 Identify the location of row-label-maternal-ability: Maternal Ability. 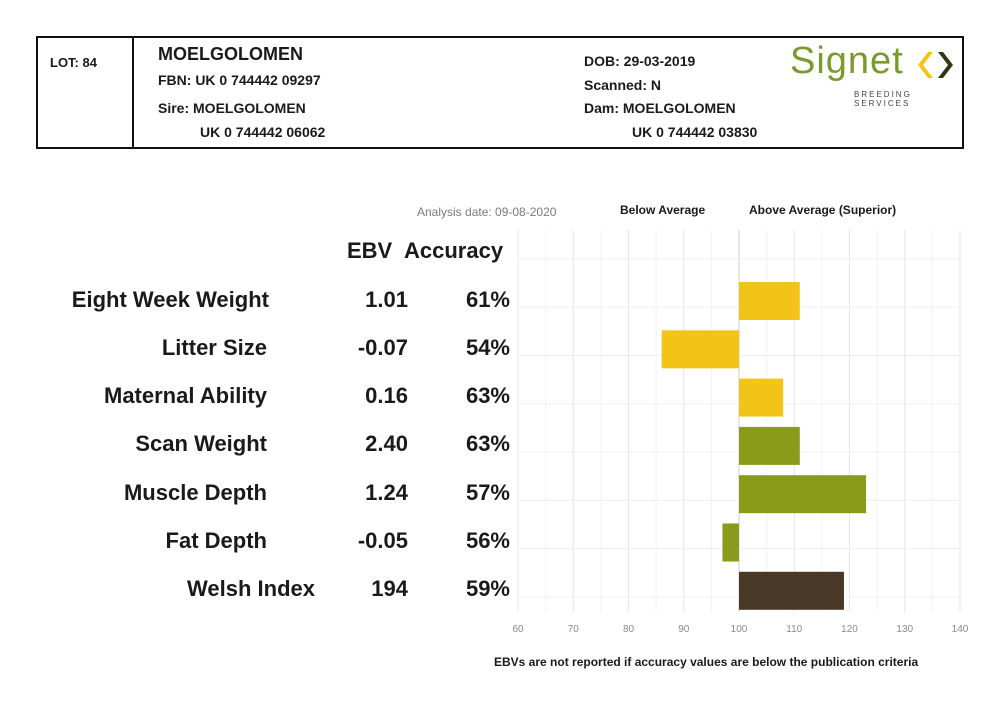
(185, 395).